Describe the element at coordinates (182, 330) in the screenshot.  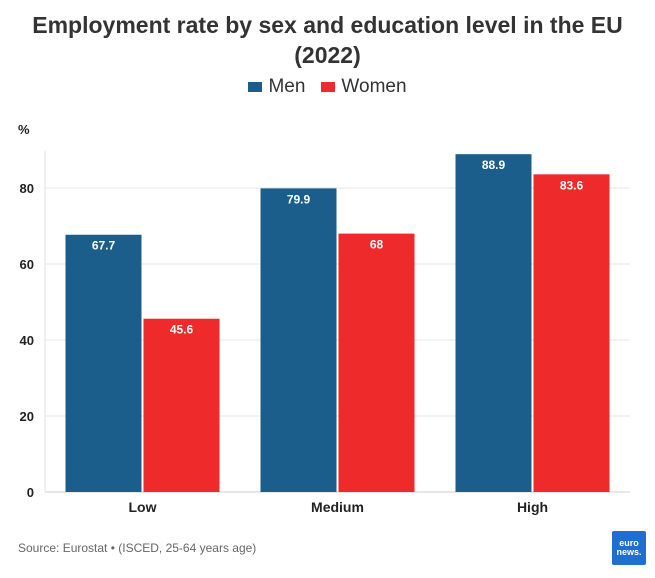
I see `data-label: 45.6` at that location.